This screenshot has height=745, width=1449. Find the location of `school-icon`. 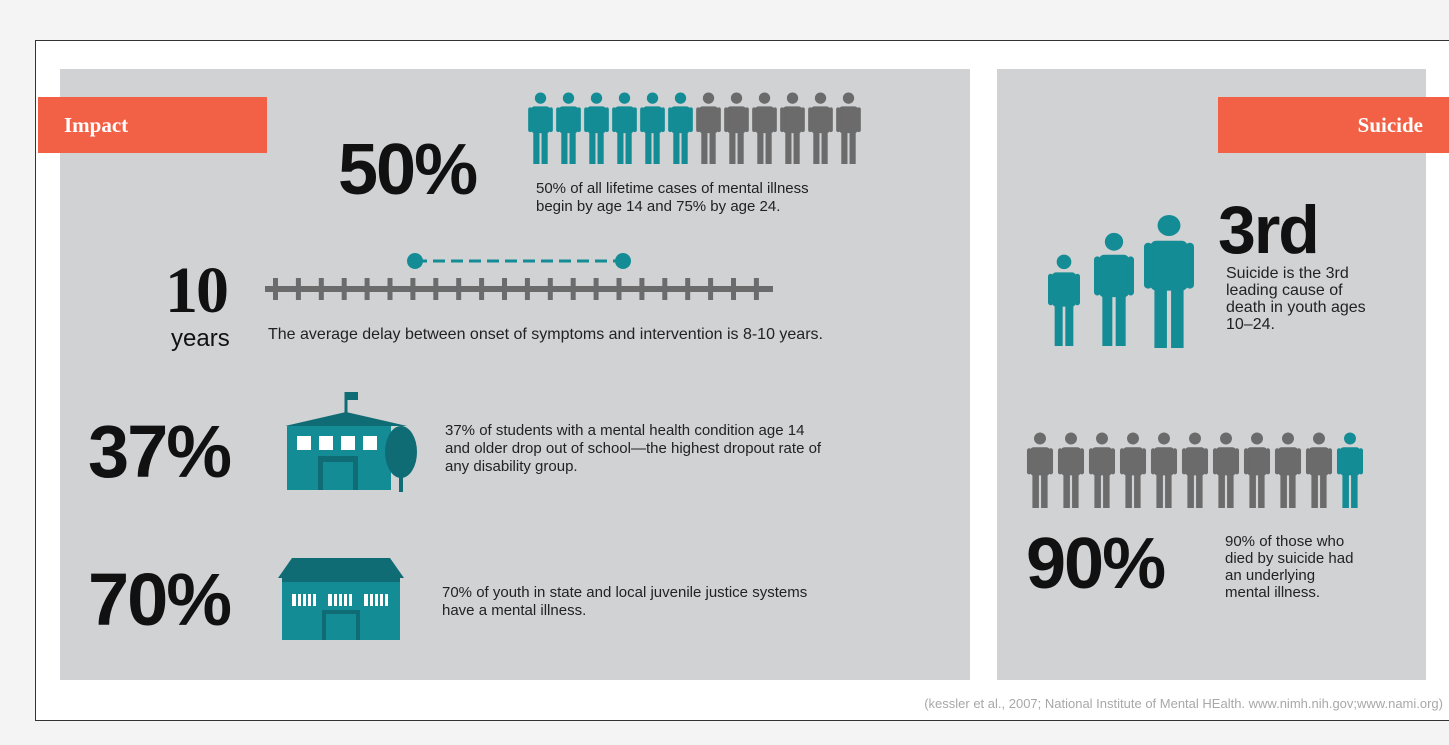

school-icon is located at coordinates (351, 442).